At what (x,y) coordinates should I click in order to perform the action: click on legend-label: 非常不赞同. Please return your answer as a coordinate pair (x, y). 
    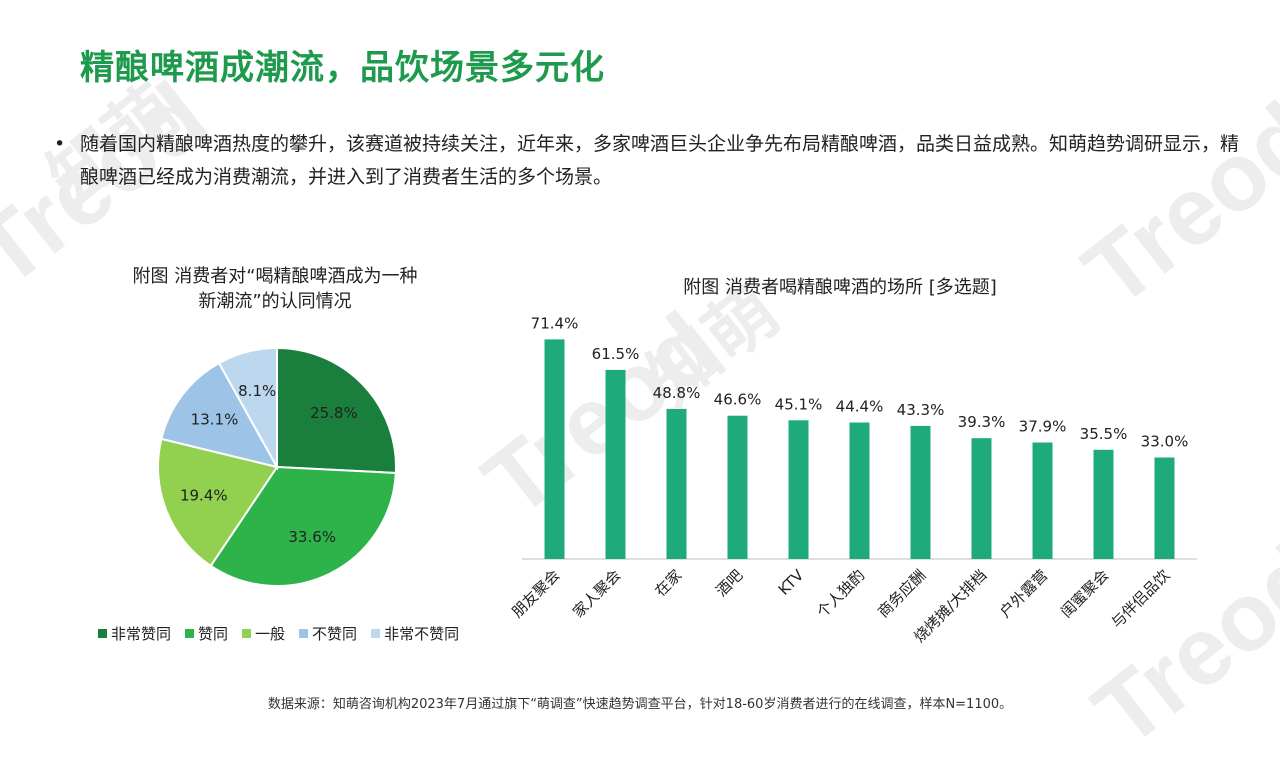
    Looking at the image, I should click on (422, 634).